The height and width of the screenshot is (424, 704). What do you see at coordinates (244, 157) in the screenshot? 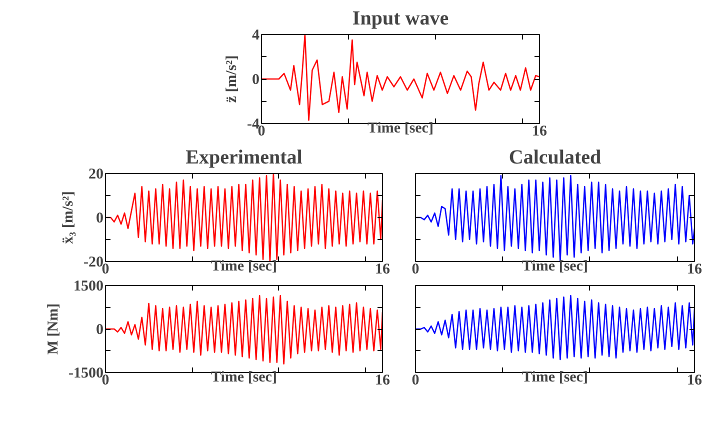
I see `chart-title: Experimental` at bounding box center [244, 157].